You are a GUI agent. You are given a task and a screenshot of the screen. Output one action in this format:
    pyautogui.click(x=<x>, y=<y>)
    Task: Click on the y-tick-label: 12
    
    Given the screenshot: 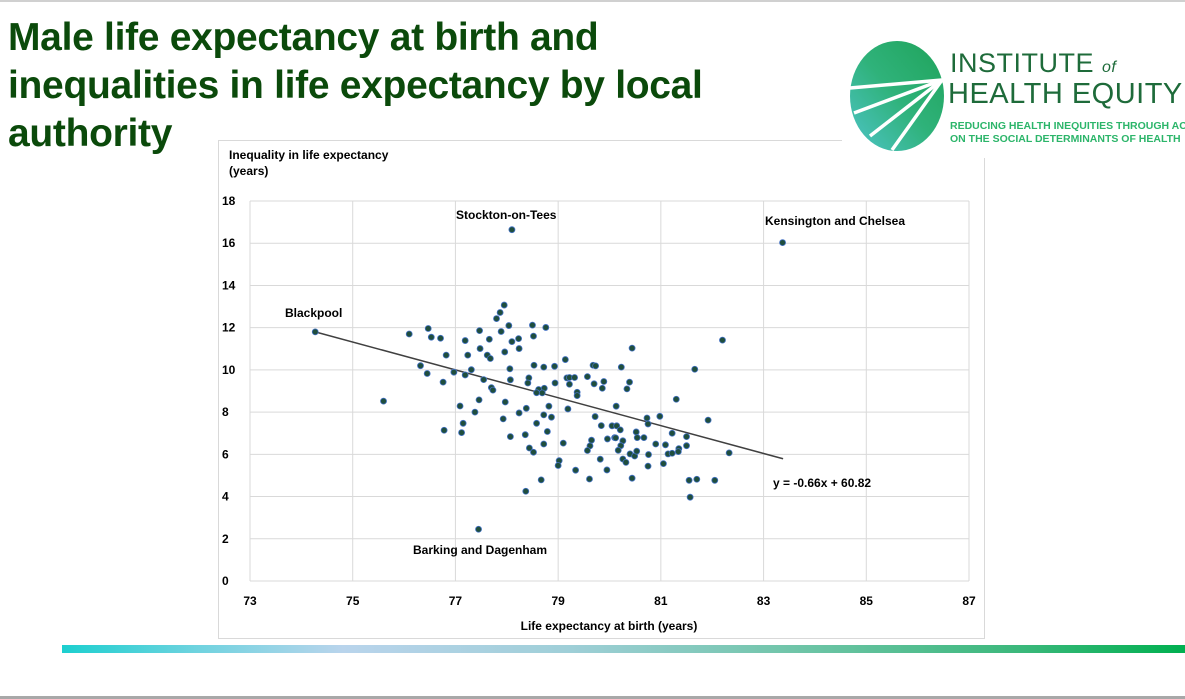 What is the action you would take?
    pyautogui.click(x=229, y=328)
    